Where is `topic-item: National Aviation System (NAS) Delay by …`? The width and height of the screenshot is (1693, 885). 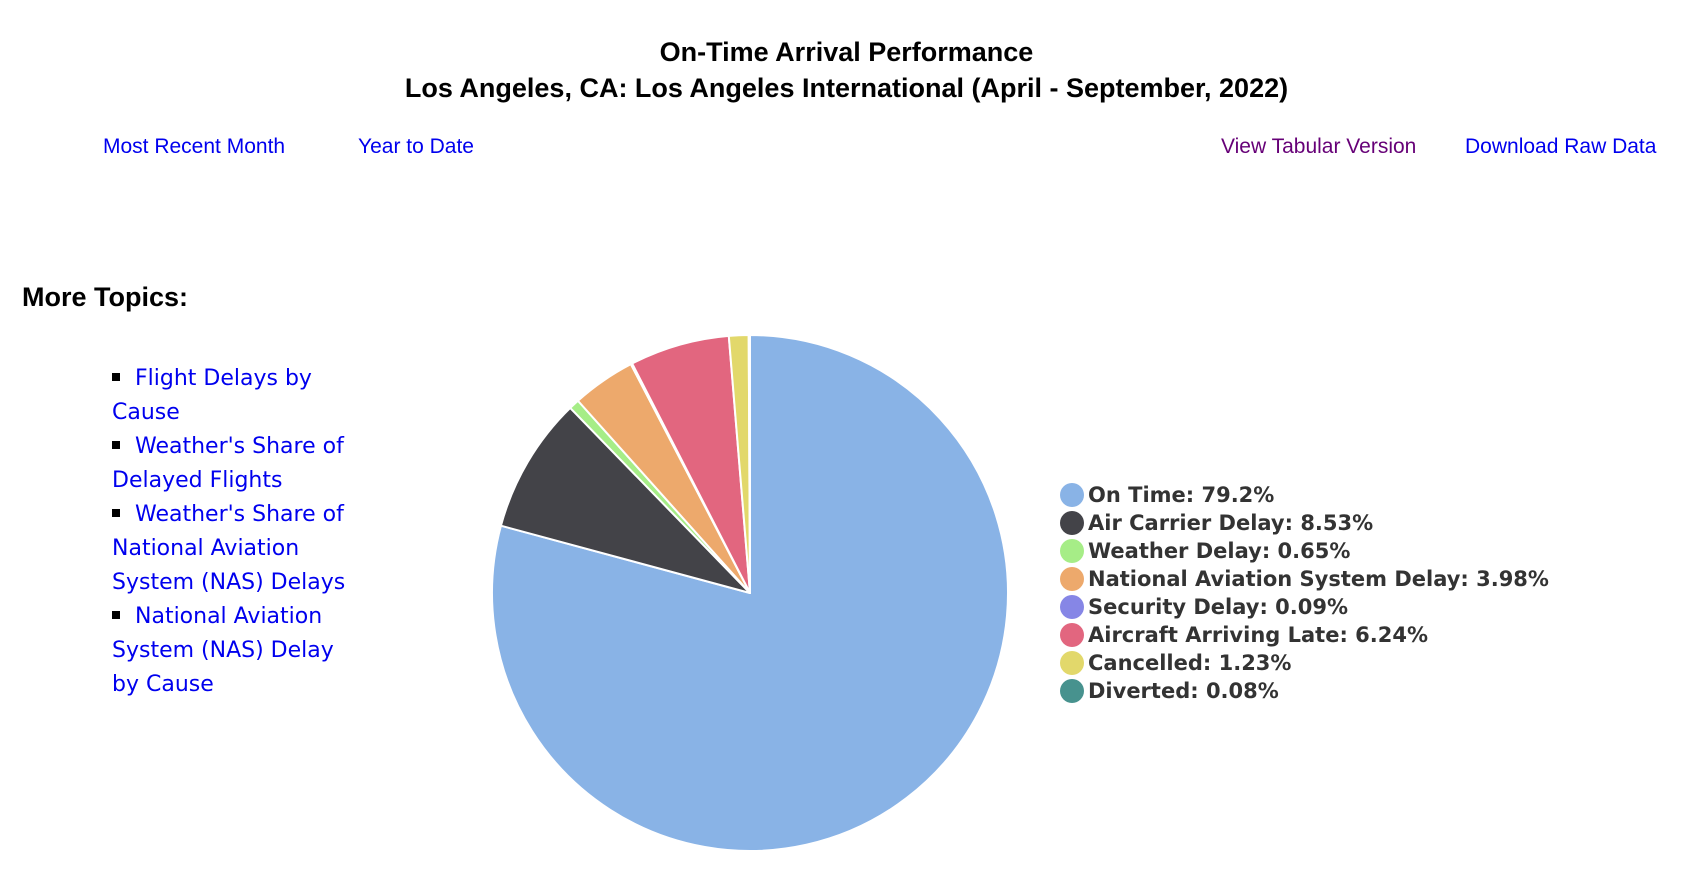 topic-item: National Aviation System (NAS) Delay by … is located at coordinates (232, 651).